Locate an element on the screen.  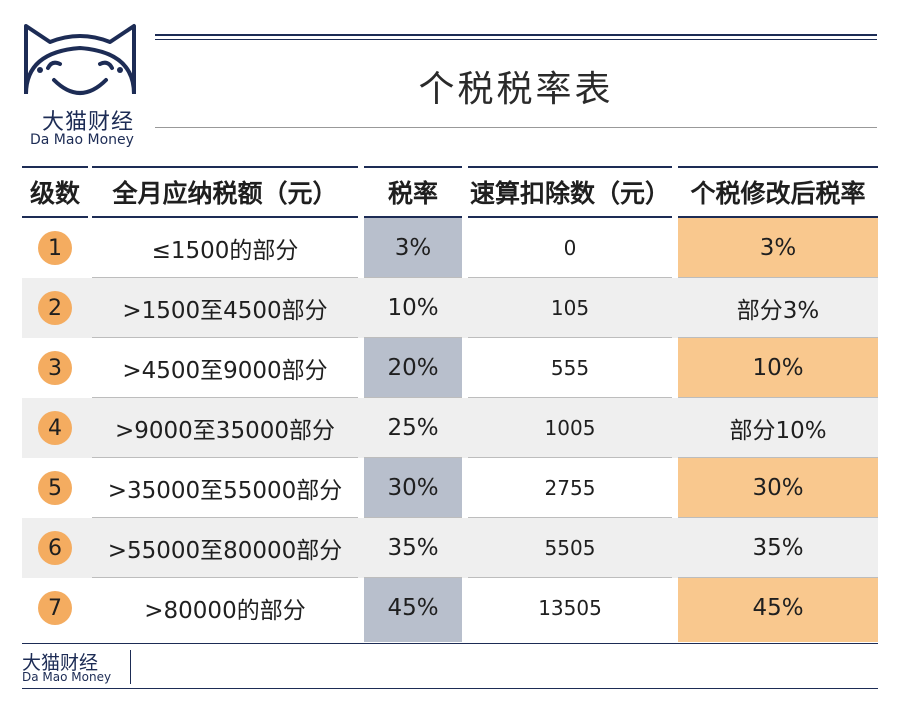
footer-logo-cn: 大猫财经 is located at coordinates (60, 663).